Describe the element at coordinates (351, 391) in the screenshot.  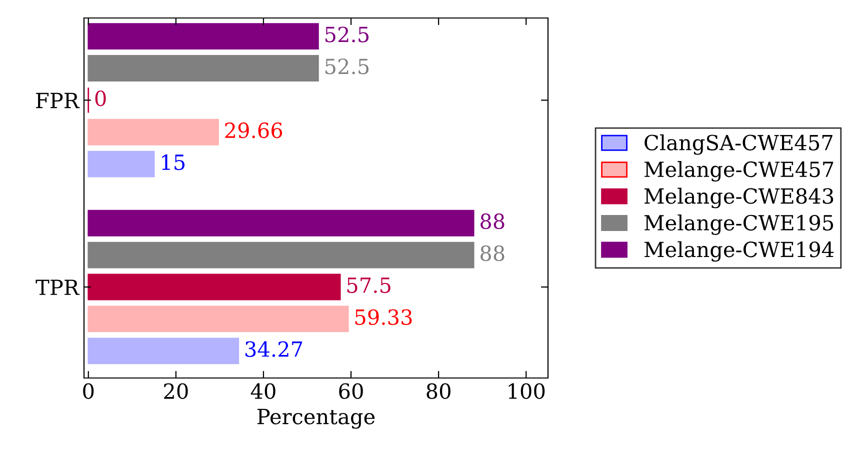
I see `x-tick-label: 60` at that location.